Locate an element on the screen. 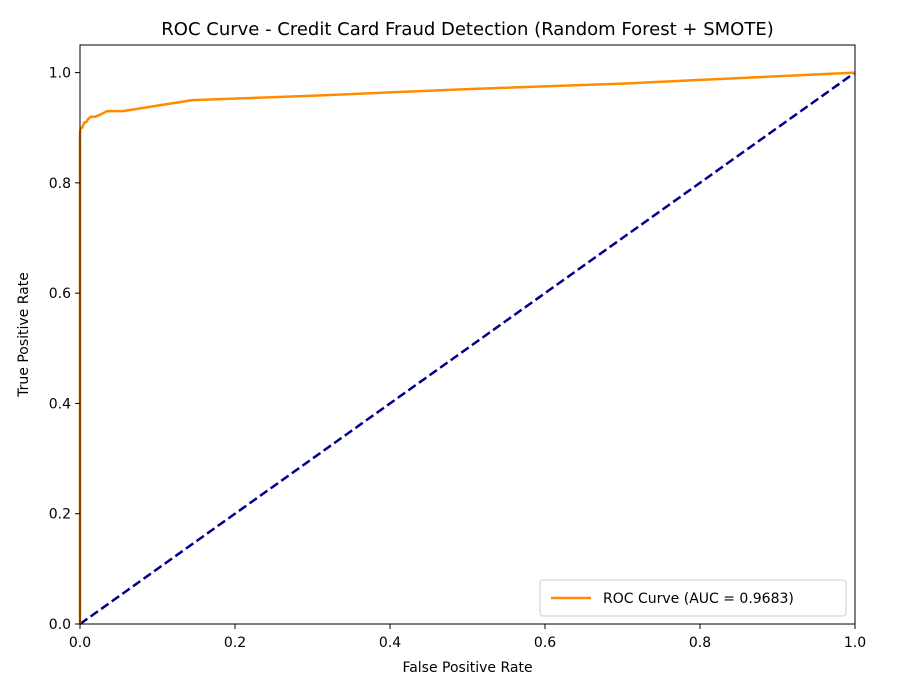  legend-box is located at coordinates (693, 598).